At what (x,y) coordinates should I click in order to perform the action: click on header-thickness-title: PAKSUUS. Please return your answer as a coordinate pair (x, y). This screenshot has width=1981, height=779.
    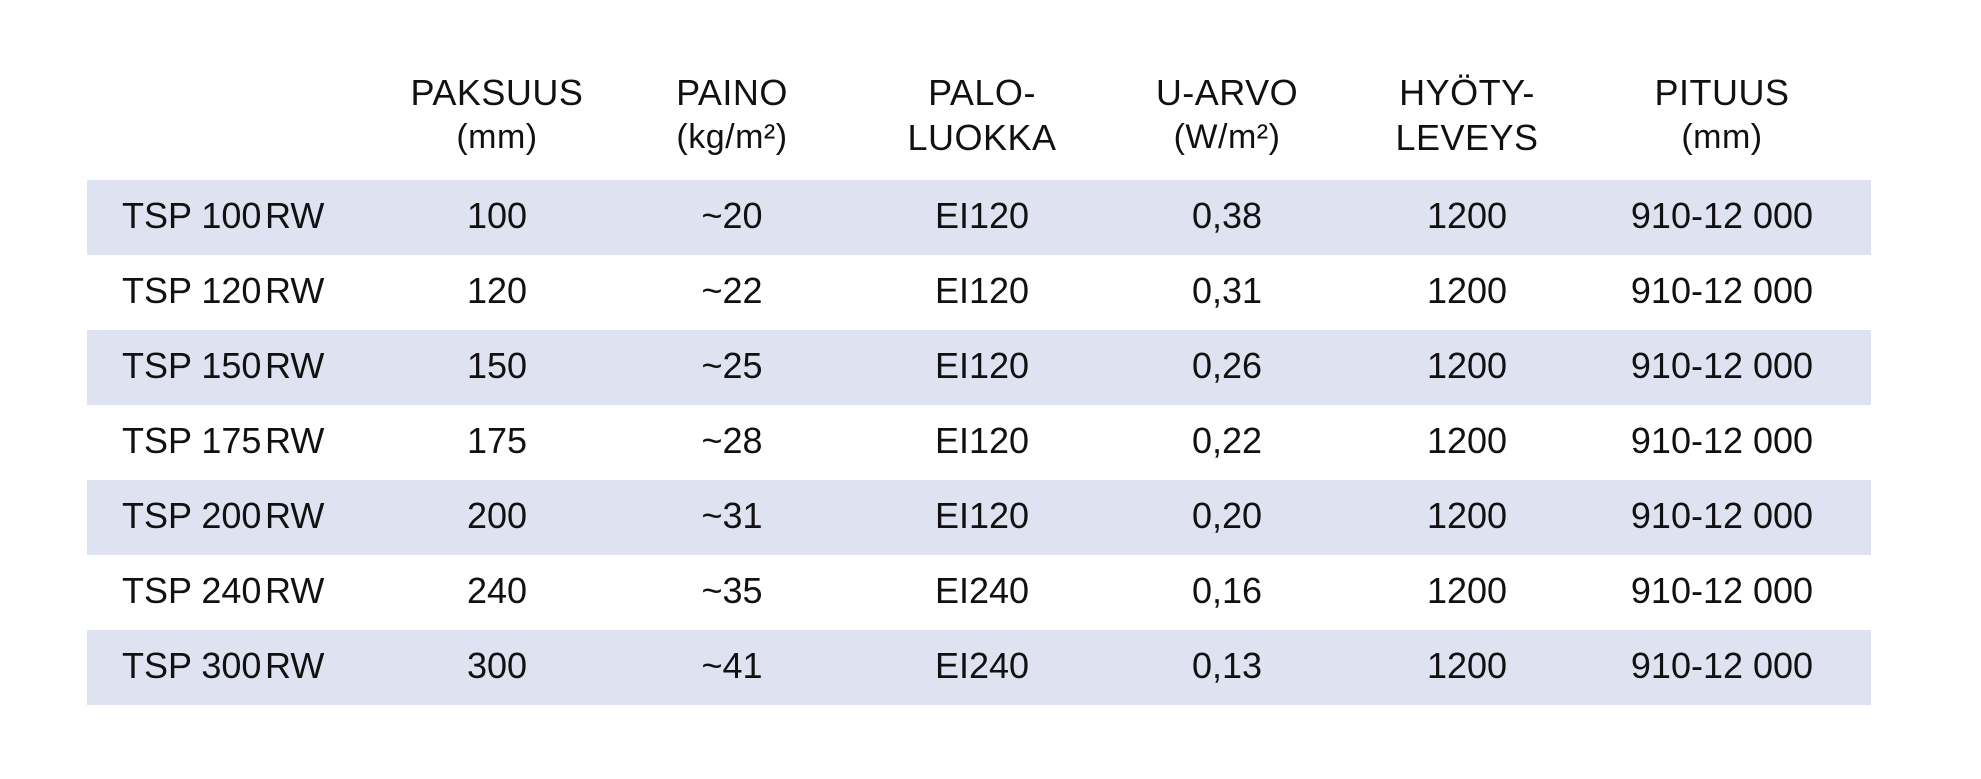
    Looking at the image, I should click on (497, 92).